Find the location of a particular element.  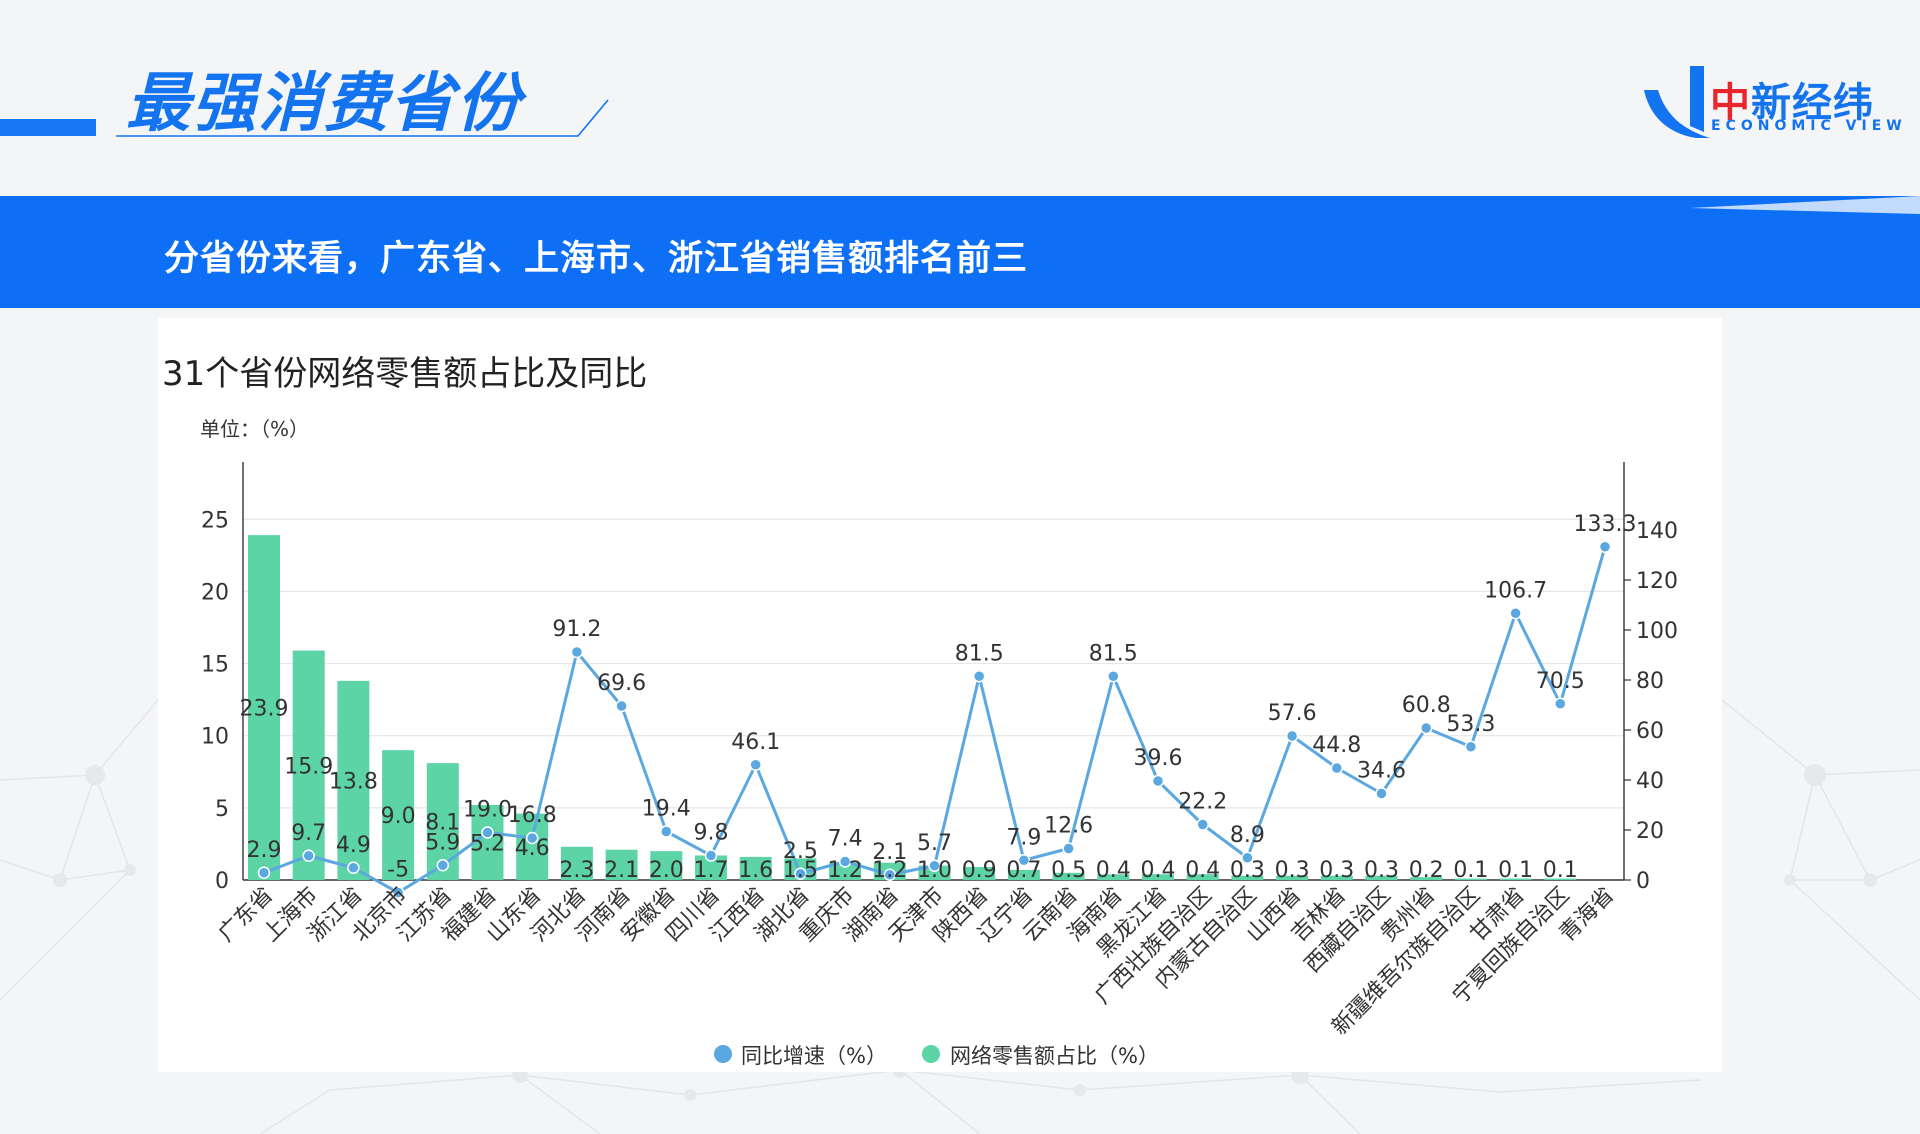

right-tick-label: 40 is located at coordinates (1650, 781).